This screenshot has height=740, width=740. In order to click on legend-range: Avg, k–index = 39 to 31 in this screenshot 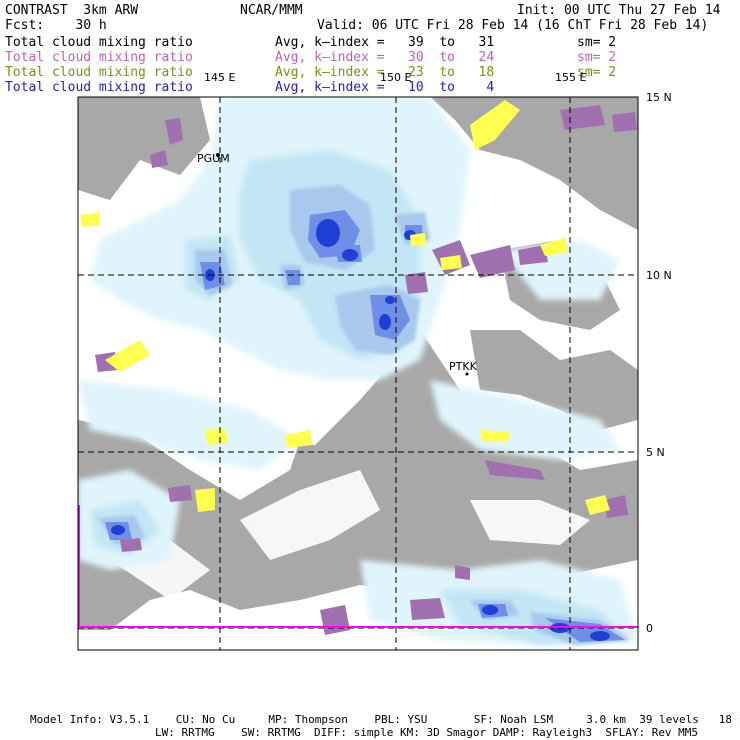, I will do `click(385, 42)`.